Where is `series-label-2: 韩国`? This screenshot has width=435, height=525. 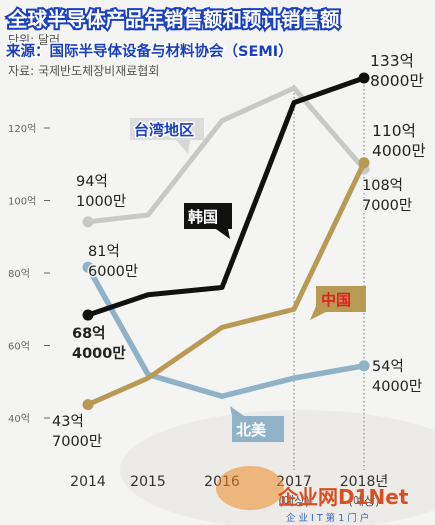 series-label-2: 韩国 is located at coordinates (208, 221).